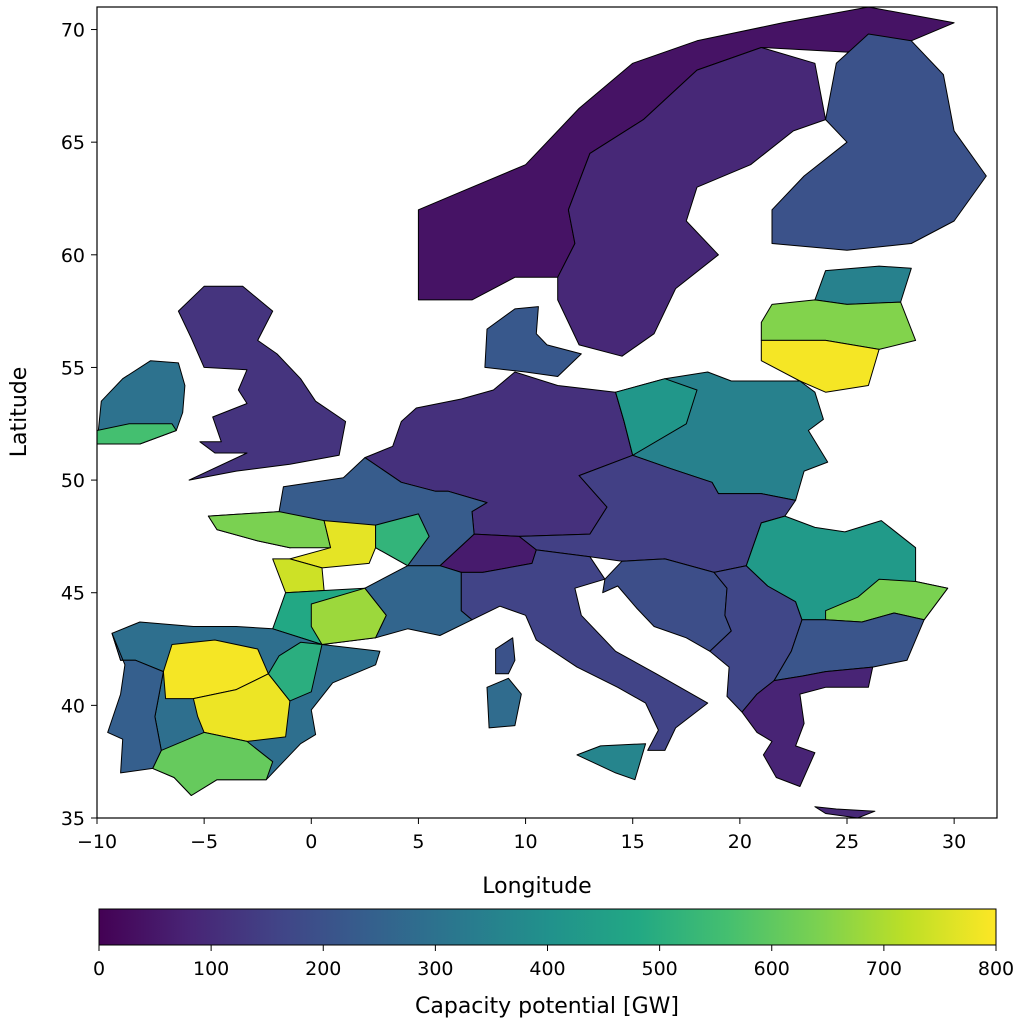 This screenshot has height=1024, width=1021. I want to click on colorbar-gradient, so click(547, 927).